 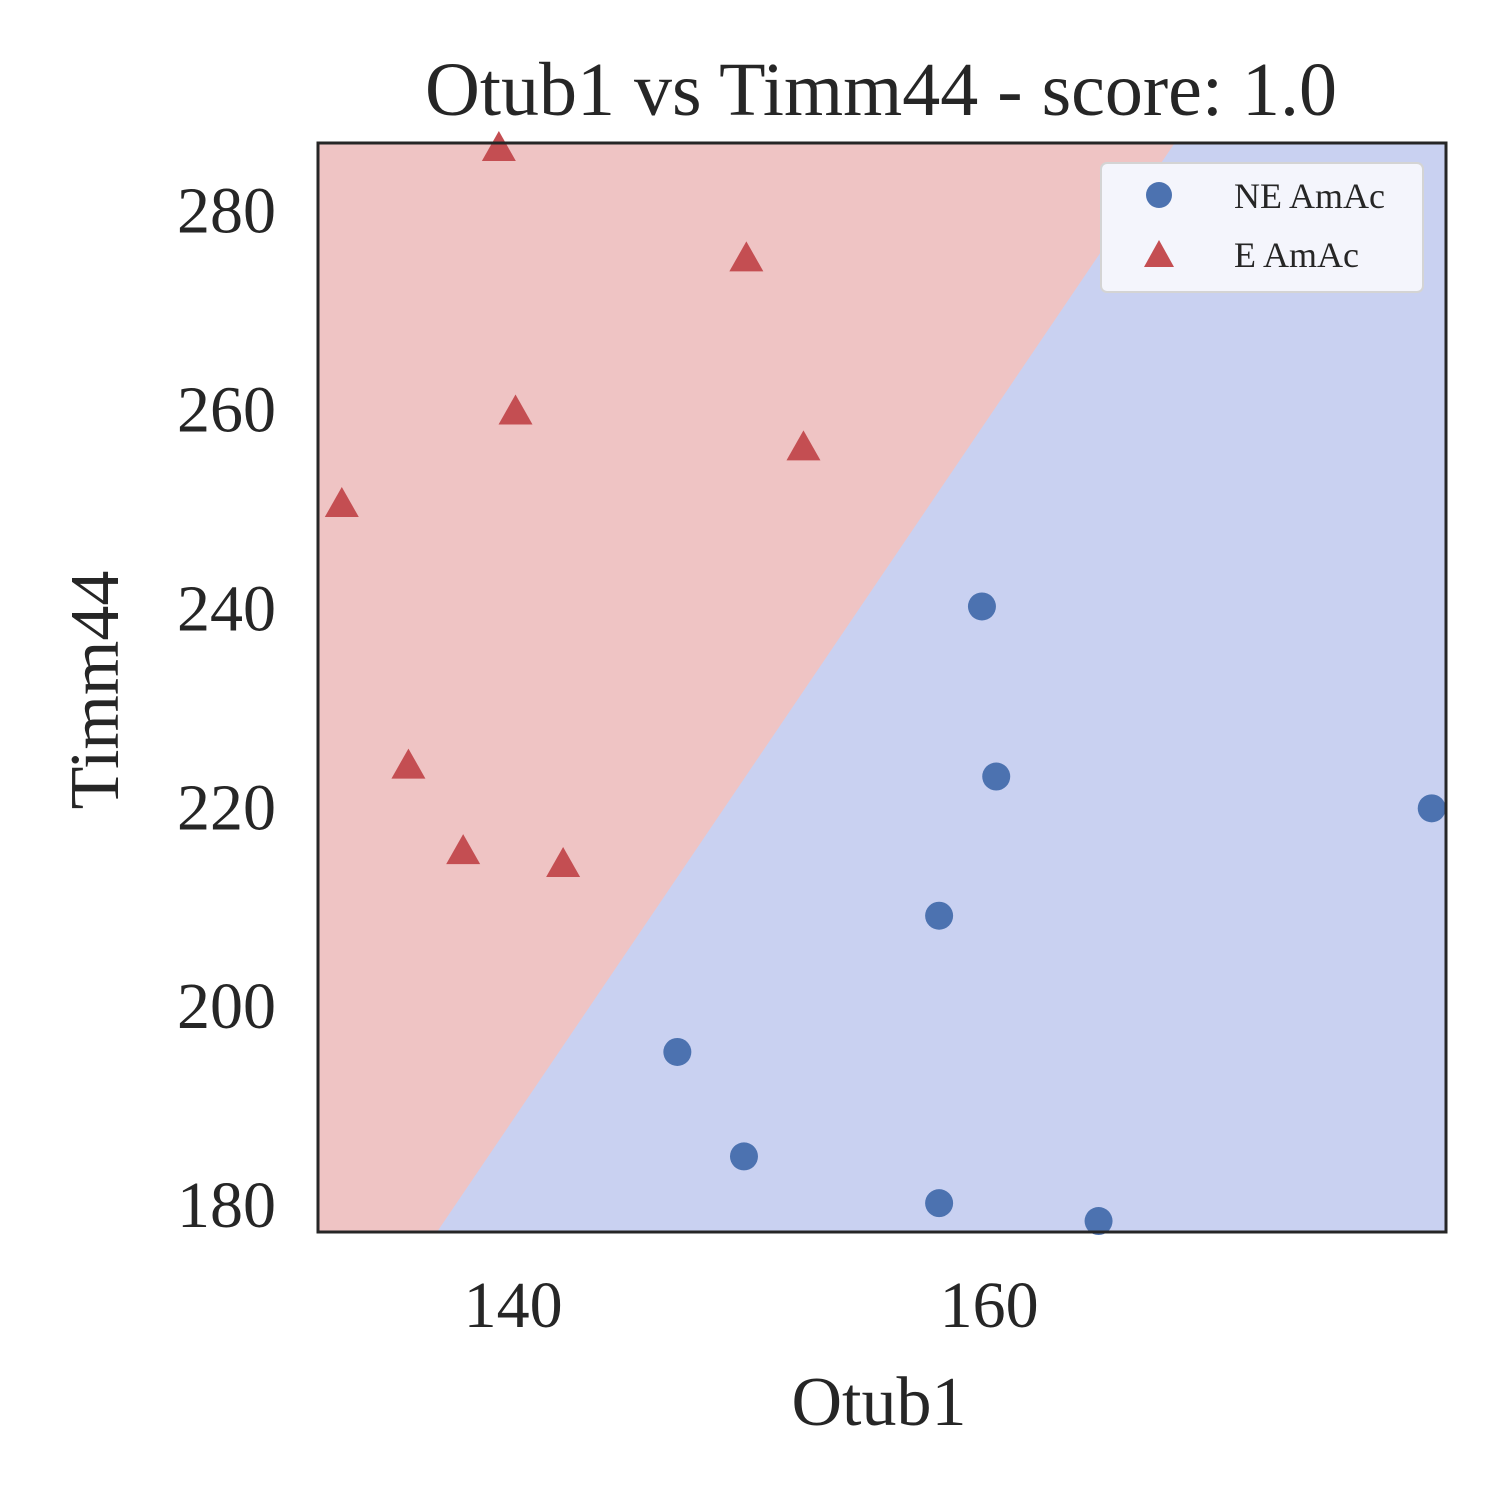 What do you see at coordinates (879, 1402) in the screenshot?
I see `x-axis-label: Otub1` at bounding box center [879, 1402].